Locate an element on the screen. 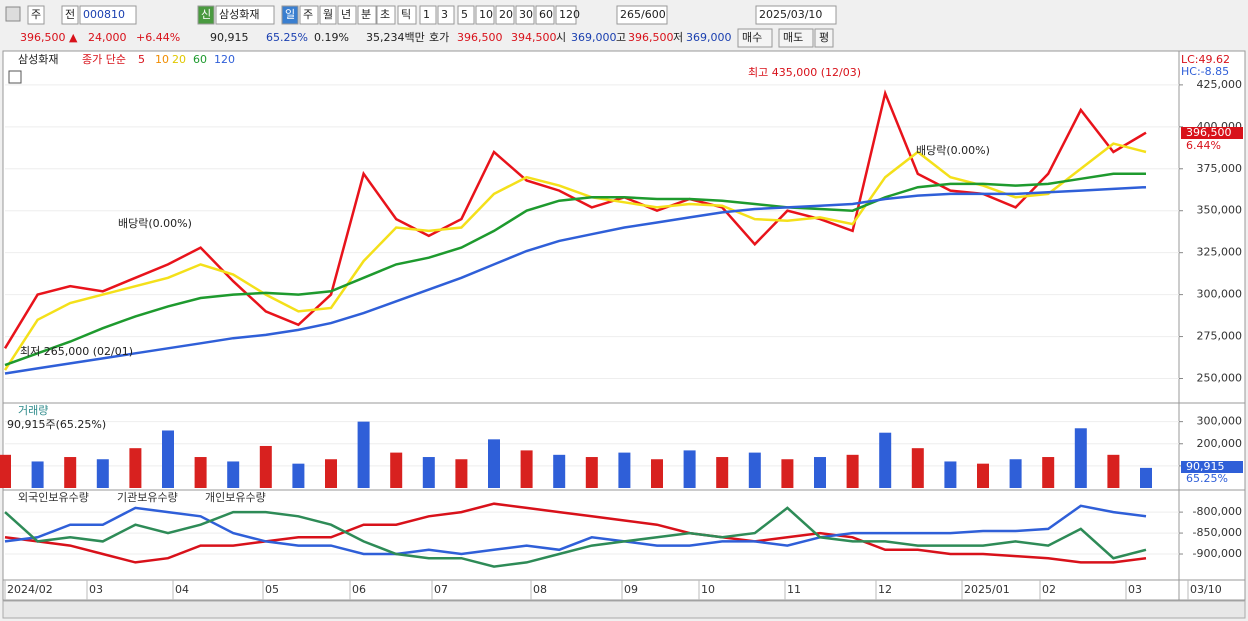  indicator: LC:49.62 is located at coordinates (1205, 59).